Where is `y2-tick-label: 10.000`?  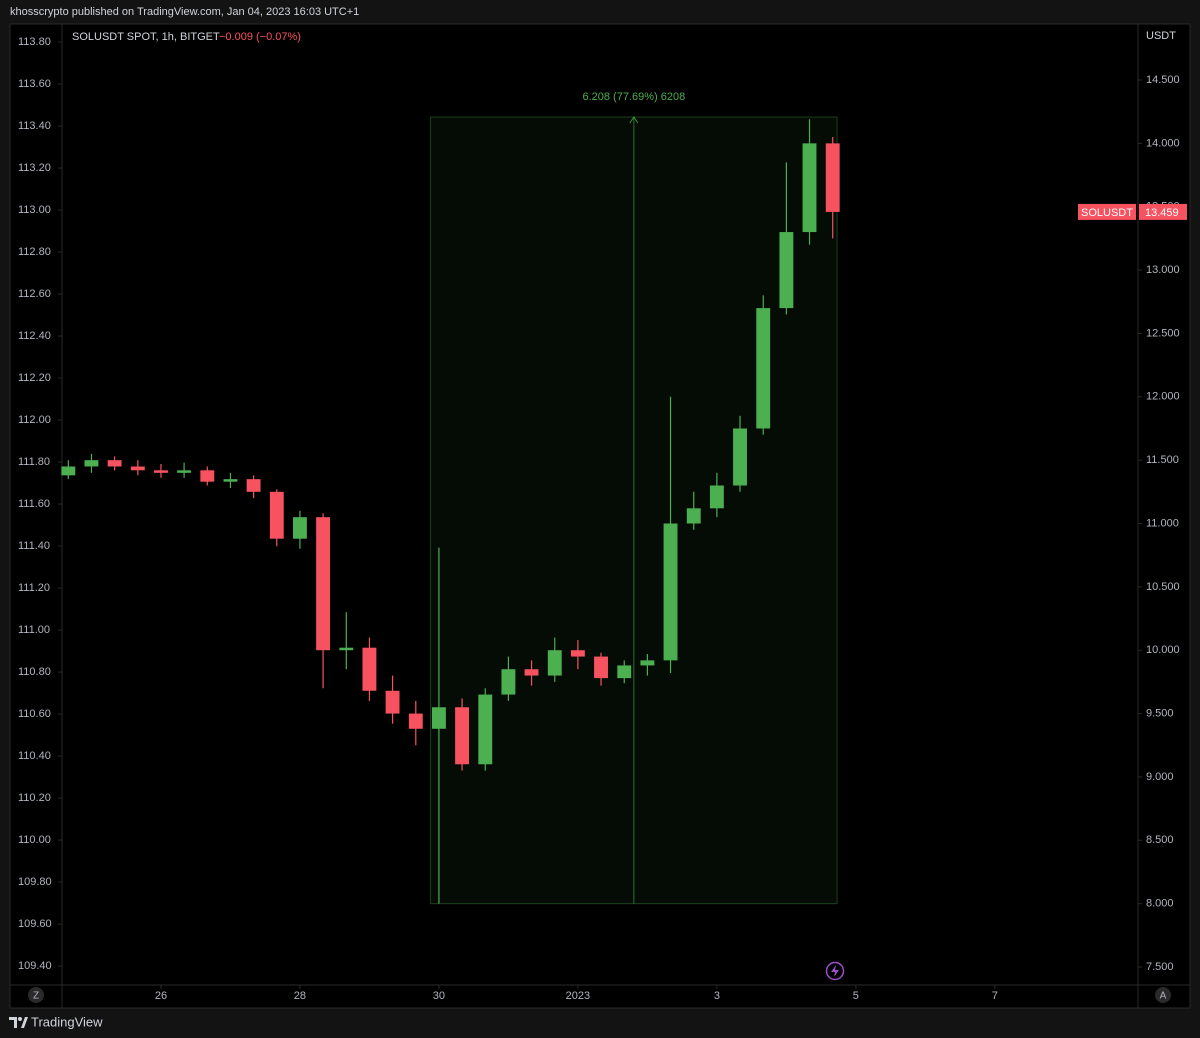 y2-tick-label: 10.000 is located at coordinates (1163, 650).